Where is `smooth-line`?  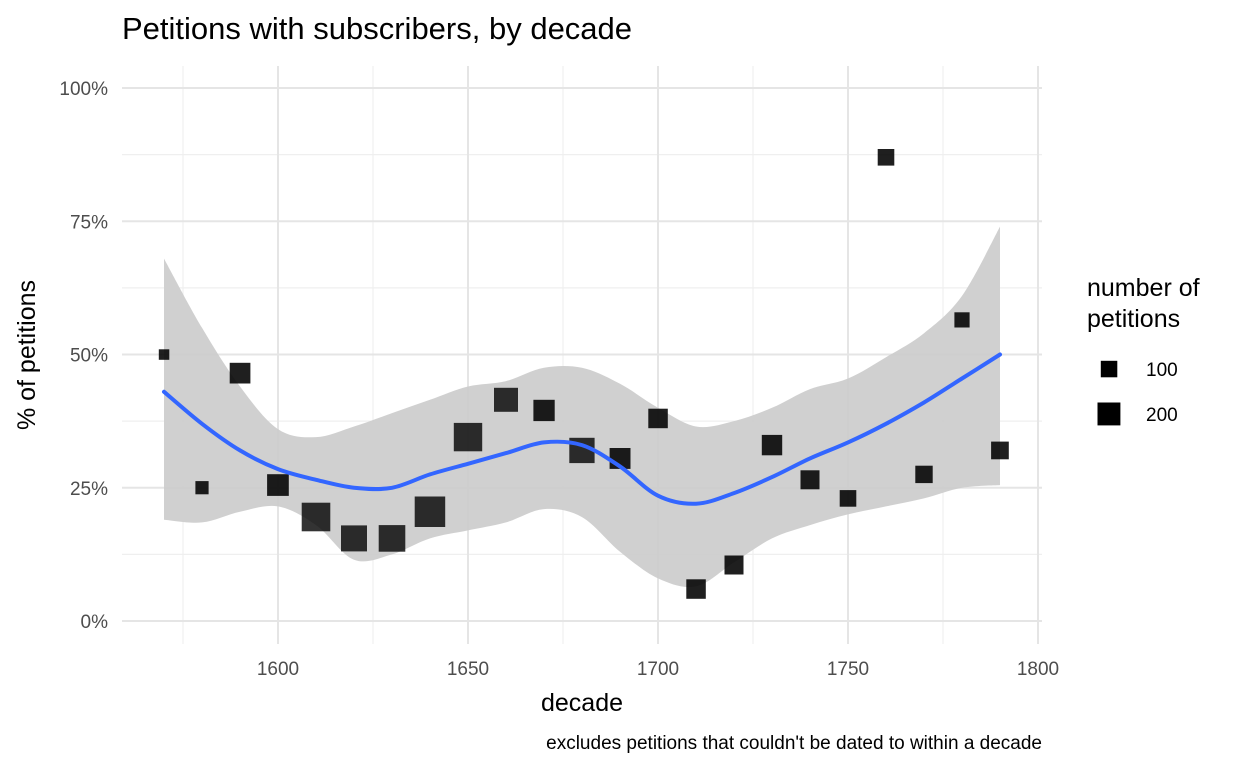
smooth-line is located at coordinates (582, 429).